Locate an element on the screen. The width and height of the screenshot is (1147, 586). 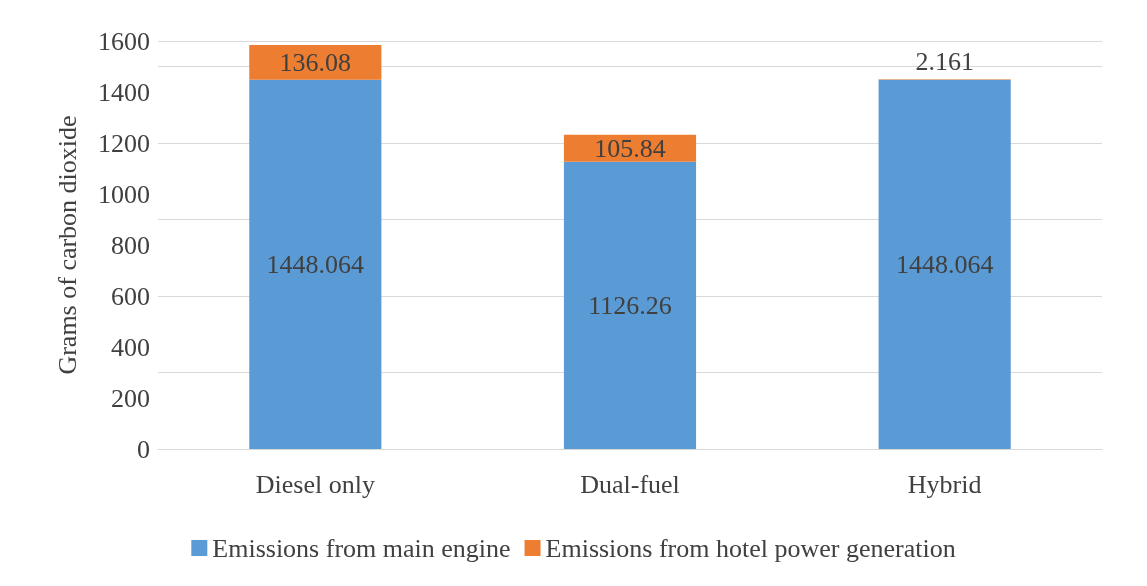
x-tick-label: Diesel only is located at coordinates (315, 484).